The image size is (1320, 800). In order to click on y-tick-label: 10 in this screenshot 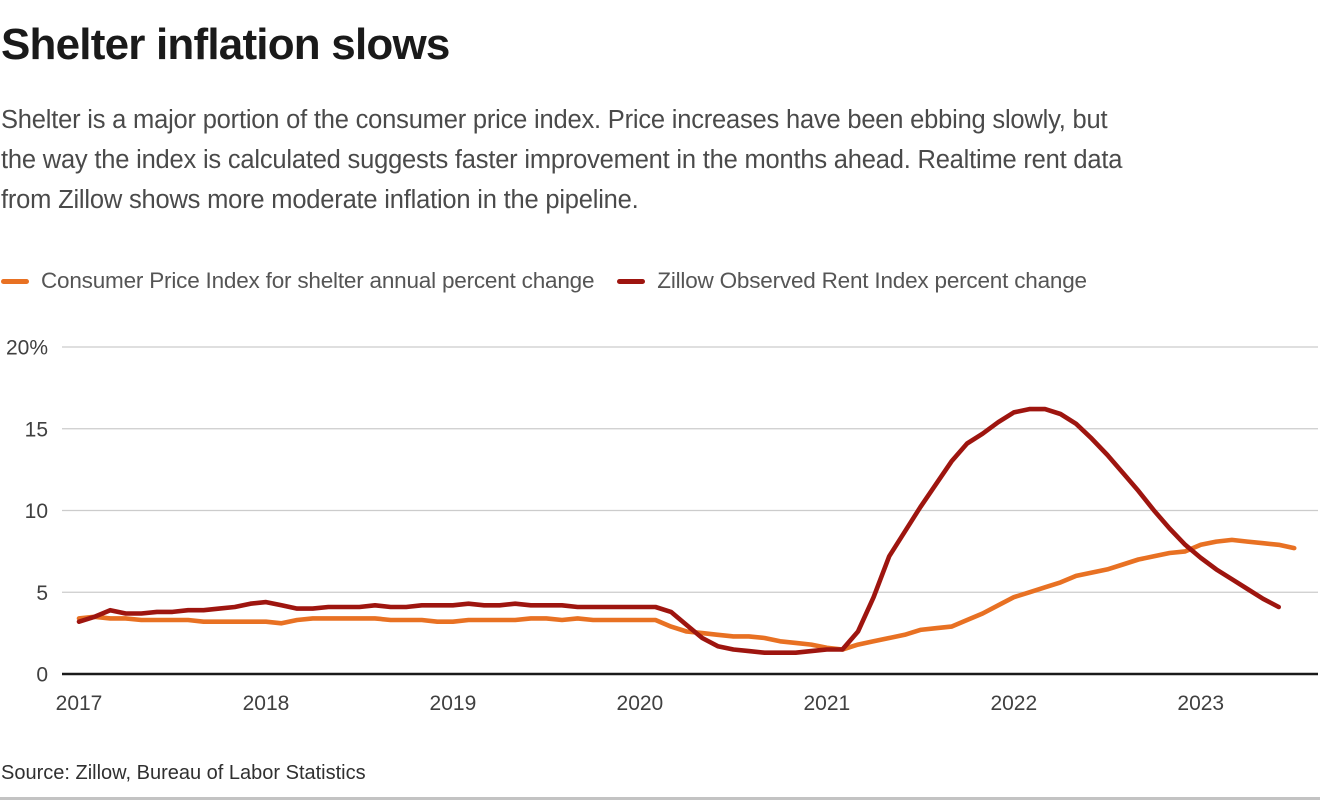, I will do `click(36, 511)`.